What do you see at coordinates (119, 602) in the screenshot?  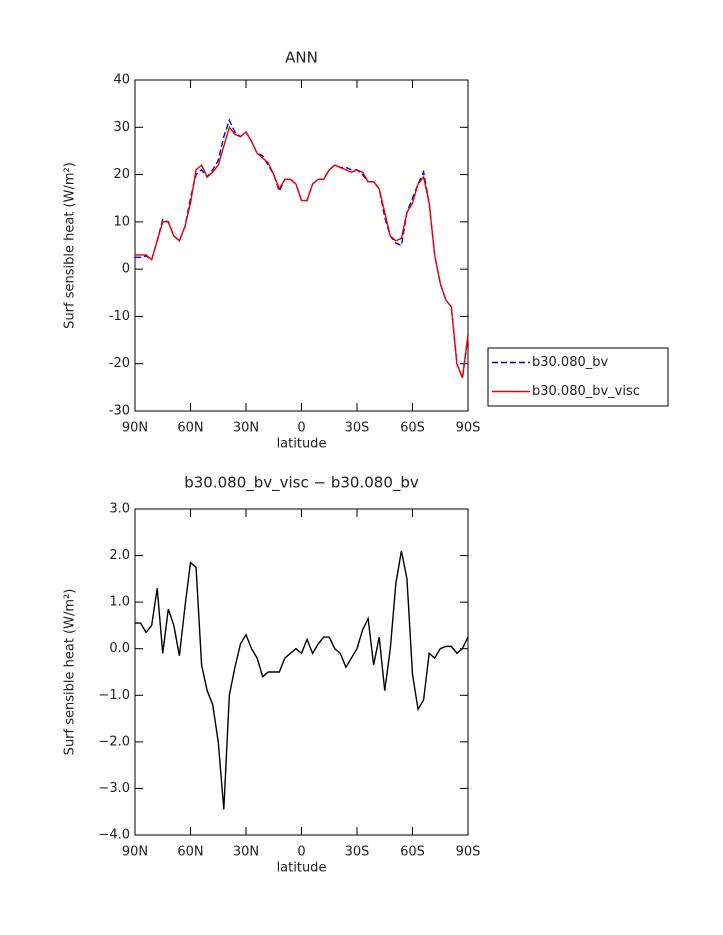 I see `y-tick-label: 1.0` at bounding box center [119, 602].